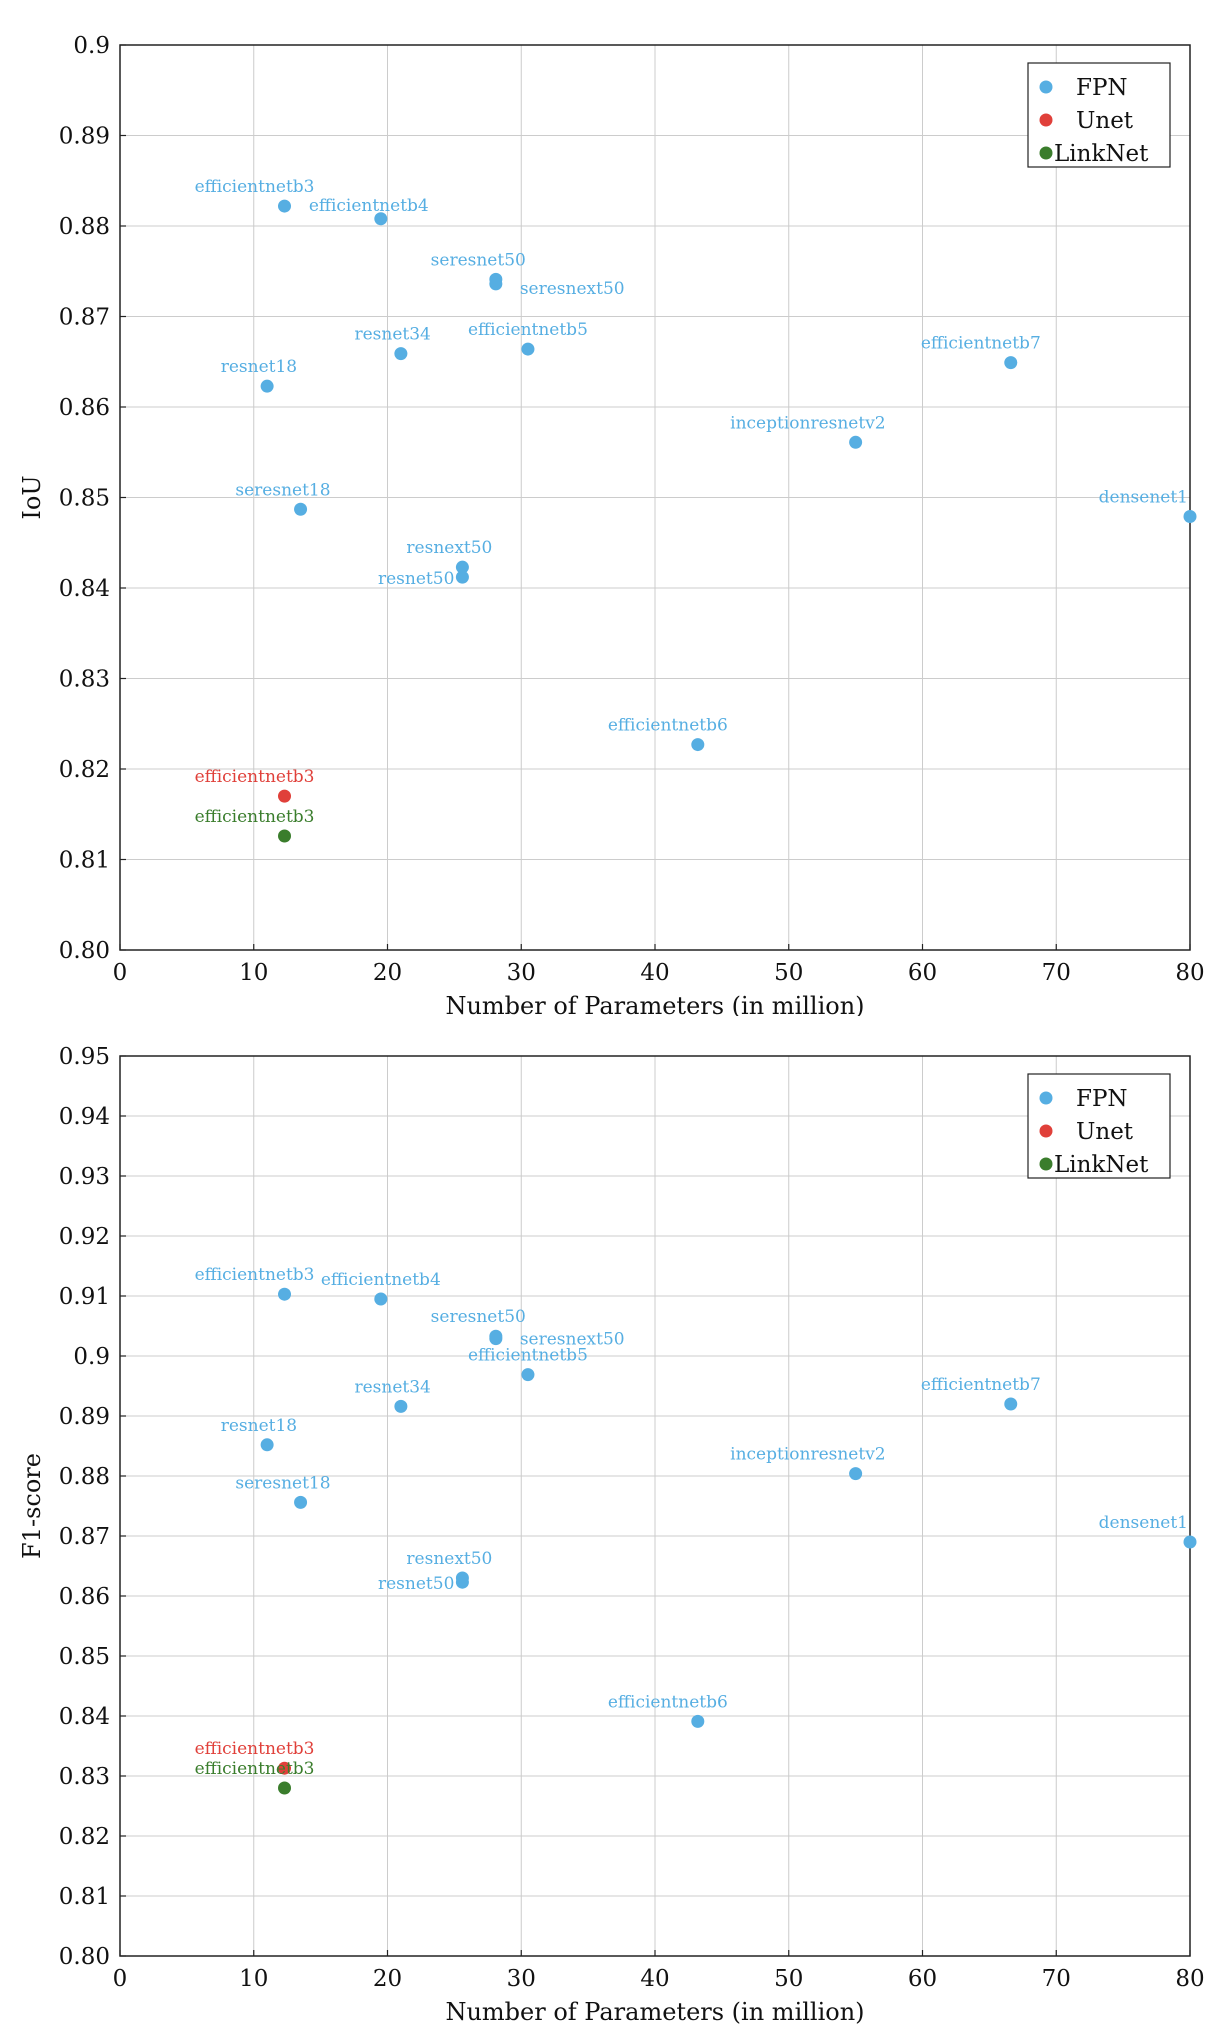 The height and width of the screenshot is (2032, 1226). What do you see at coordinates (449, 1559) in the screenshot?
I see `point-label: resnext50` at bounding box center [449, 1559].